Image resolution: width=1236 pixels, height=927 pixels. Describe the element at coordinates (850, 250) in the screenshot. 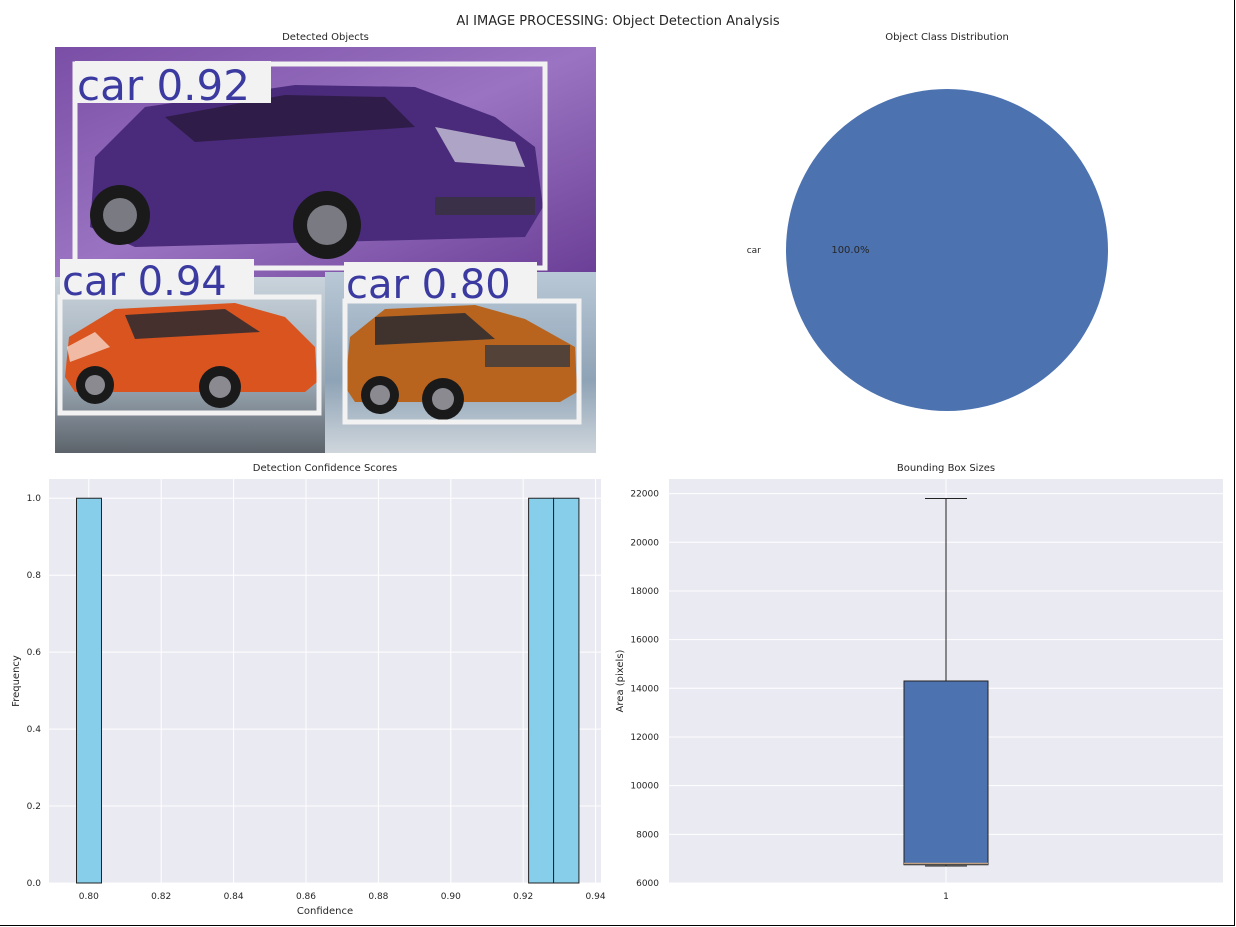

I see `pie-slice-percentage: 100.0%` at that location.